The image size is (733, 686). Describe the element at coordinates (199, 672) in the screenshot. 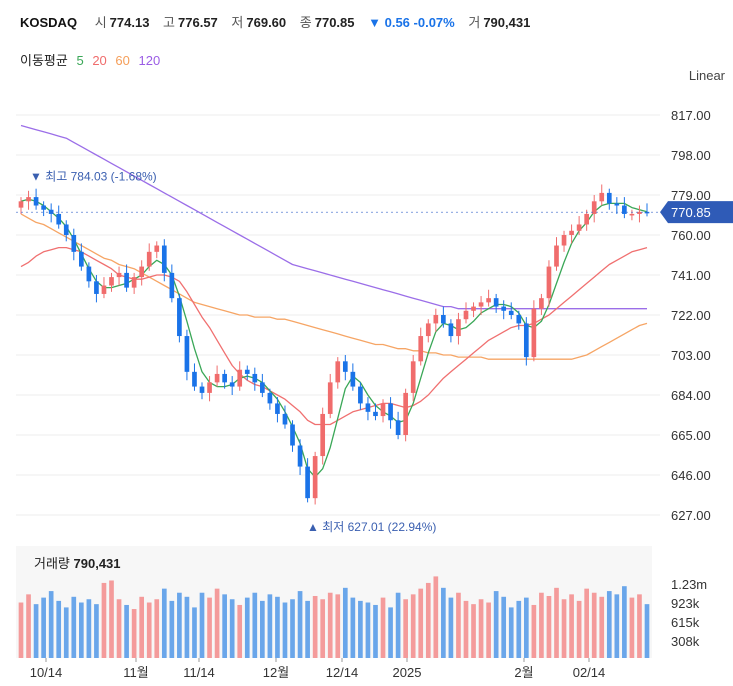

I see `x-tick-label: 11/14` at that location.